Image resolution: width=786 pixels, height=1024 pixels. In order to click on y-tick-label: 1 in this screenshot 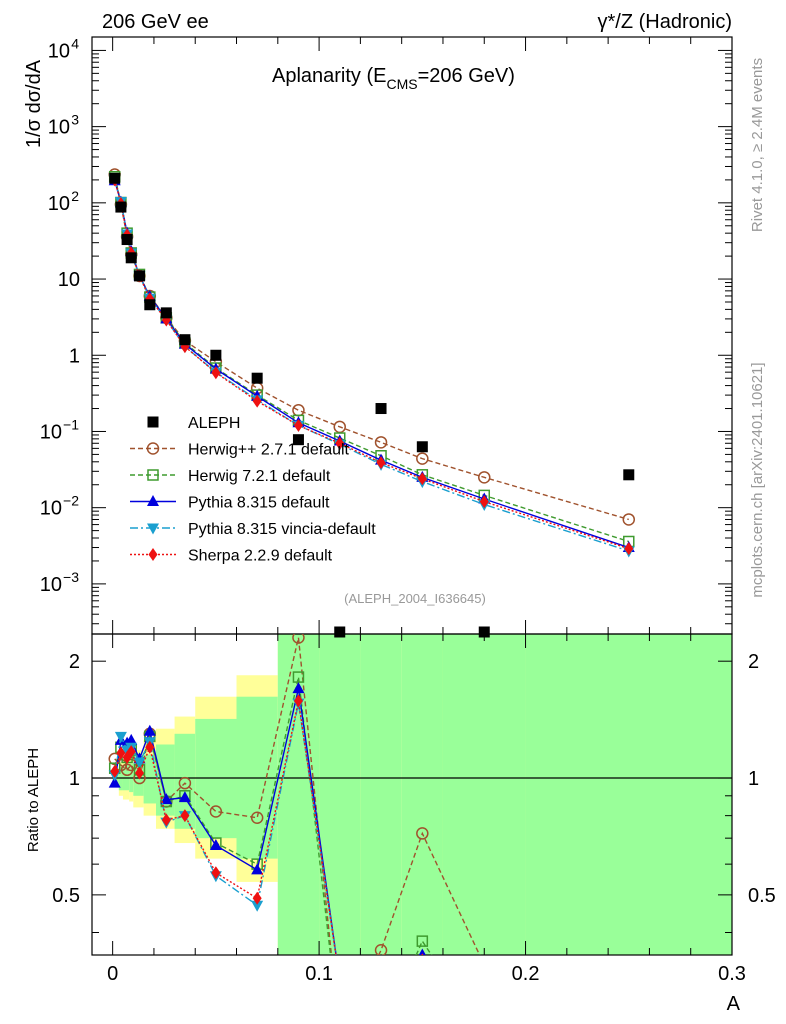, I will do `click(74, 356)`.